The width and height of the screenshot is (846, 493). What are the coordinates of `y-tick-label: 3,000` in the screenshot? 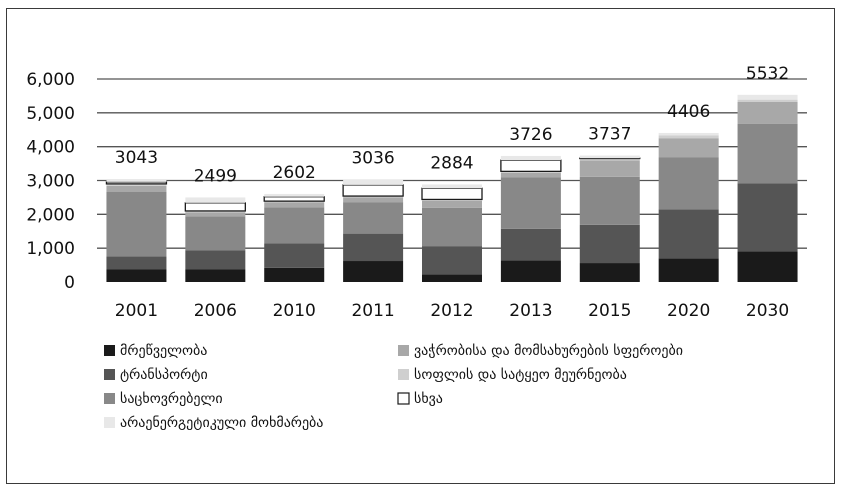 It's located at (50, 182).